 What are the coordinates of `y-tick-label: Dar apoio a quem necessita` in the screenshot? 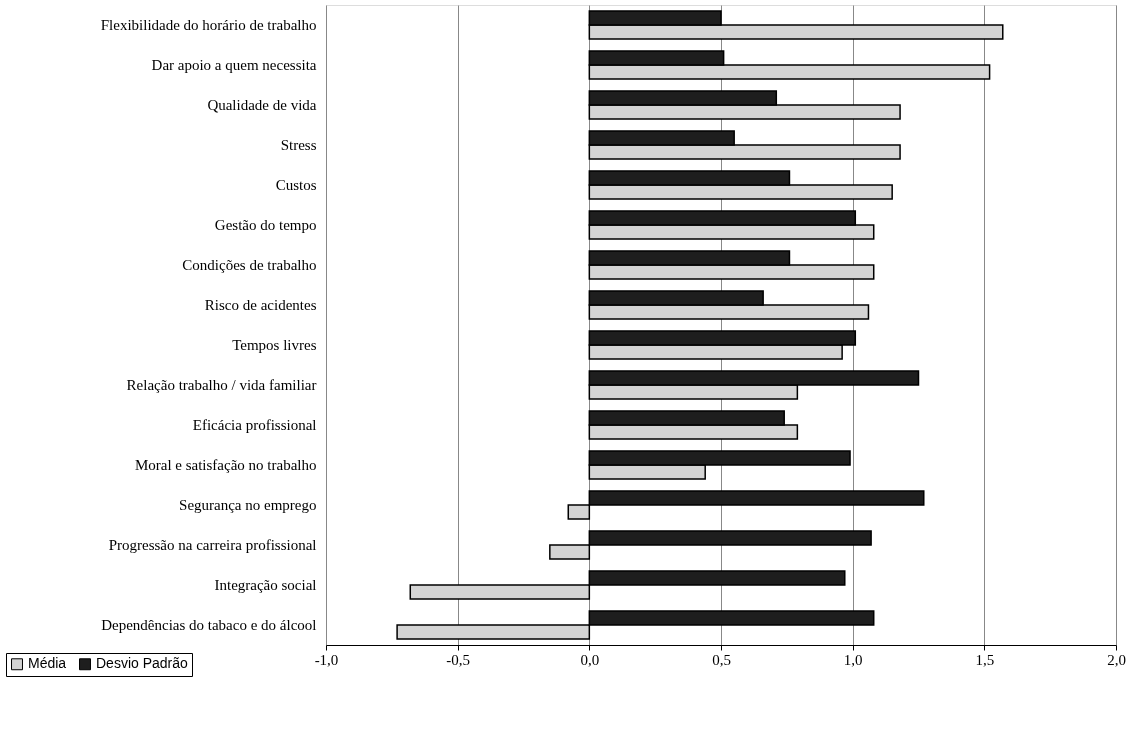 It's located at (234, 65).